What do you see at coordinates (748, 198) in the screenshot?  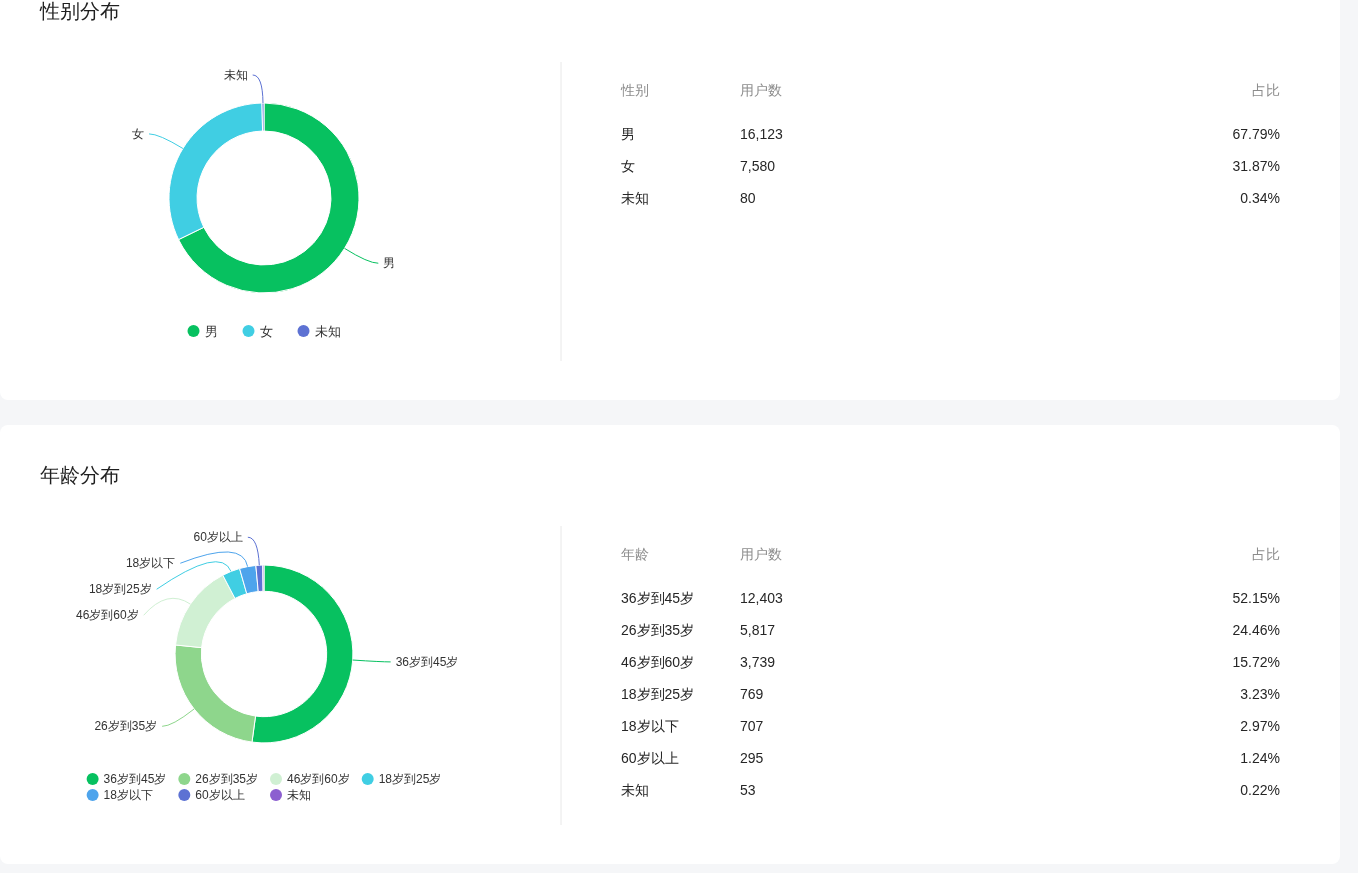 I see `table-cell: 80` at bounding box center [748, 198].